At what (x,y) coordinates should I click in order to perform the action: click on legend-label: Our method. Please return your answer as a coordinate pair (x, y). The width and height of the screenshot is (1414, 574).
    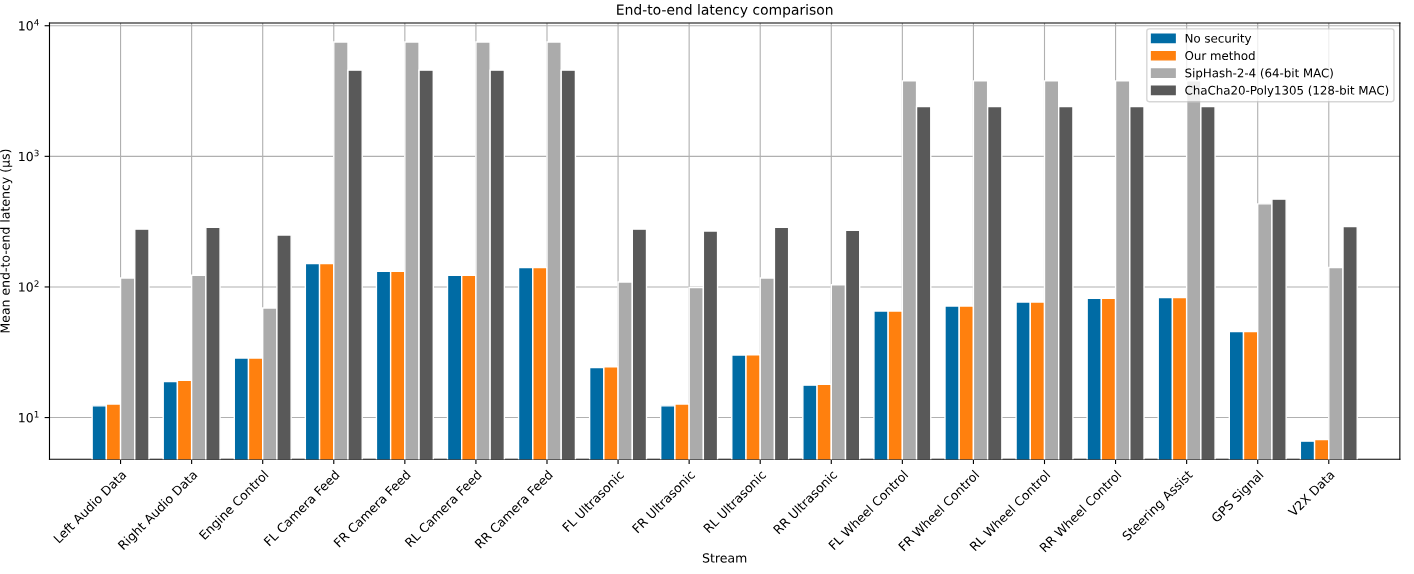
    Looking at the image, I should click on (1220, 55).